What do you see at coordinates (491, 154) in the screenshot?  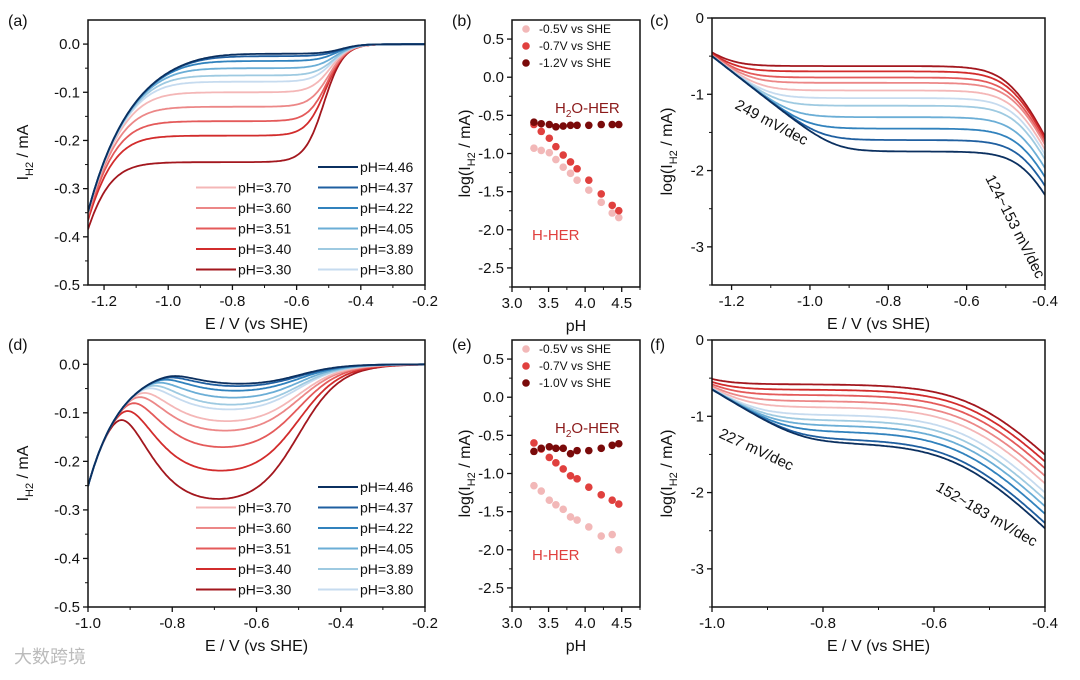 I see `y-tick-label: -1.0` at bounding box center [491, 154].